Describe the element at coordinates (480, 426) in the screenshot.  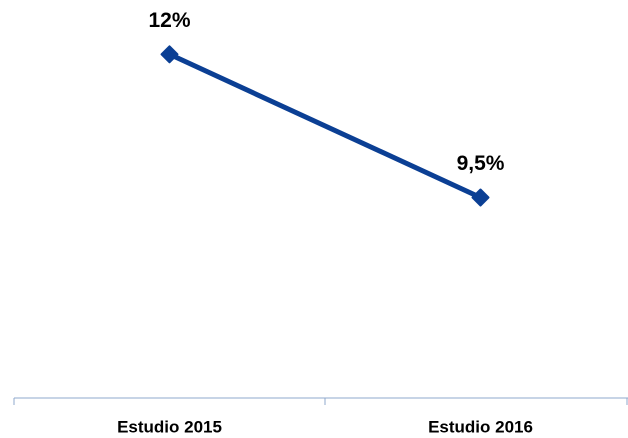
I see `x-tick-label: Estudio 2016` at that location.